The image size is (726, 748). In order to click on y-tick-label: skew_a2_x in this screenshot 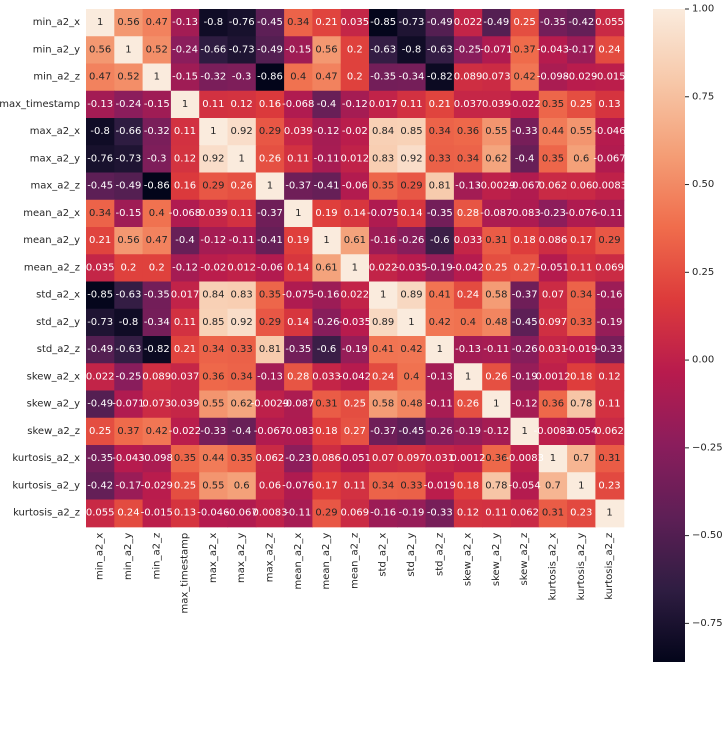, I will do `click(53, 376)`.